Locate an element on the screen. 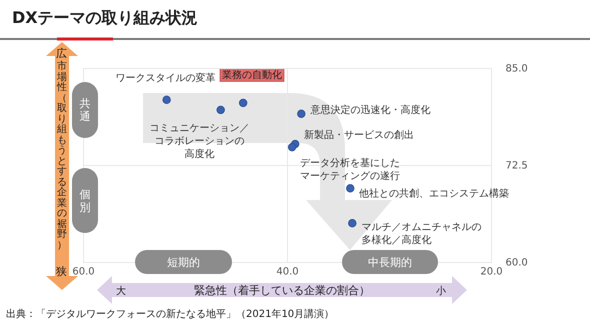 The image size is (590, 331). annotation: マルチ／オムニチャネルの多様化／高度化 is located at coordinates (421, 234).